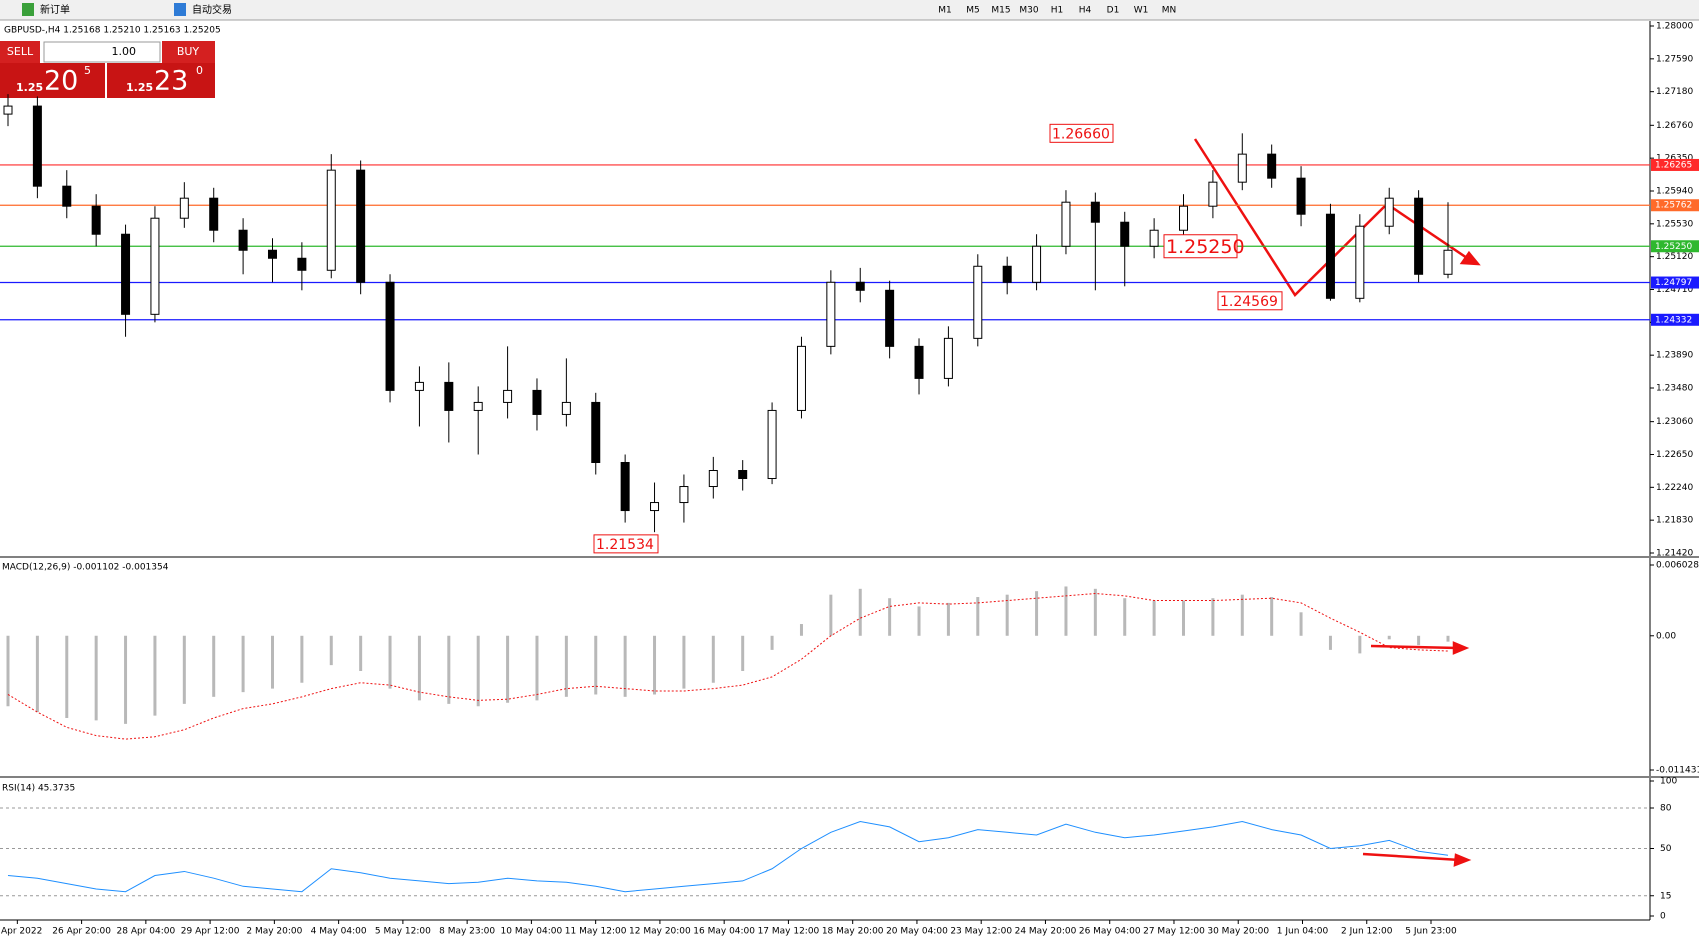  Describe the element at coordinates (1674, 290) in the screenshot. I see `y-tick-label: 1.24710` at that location.